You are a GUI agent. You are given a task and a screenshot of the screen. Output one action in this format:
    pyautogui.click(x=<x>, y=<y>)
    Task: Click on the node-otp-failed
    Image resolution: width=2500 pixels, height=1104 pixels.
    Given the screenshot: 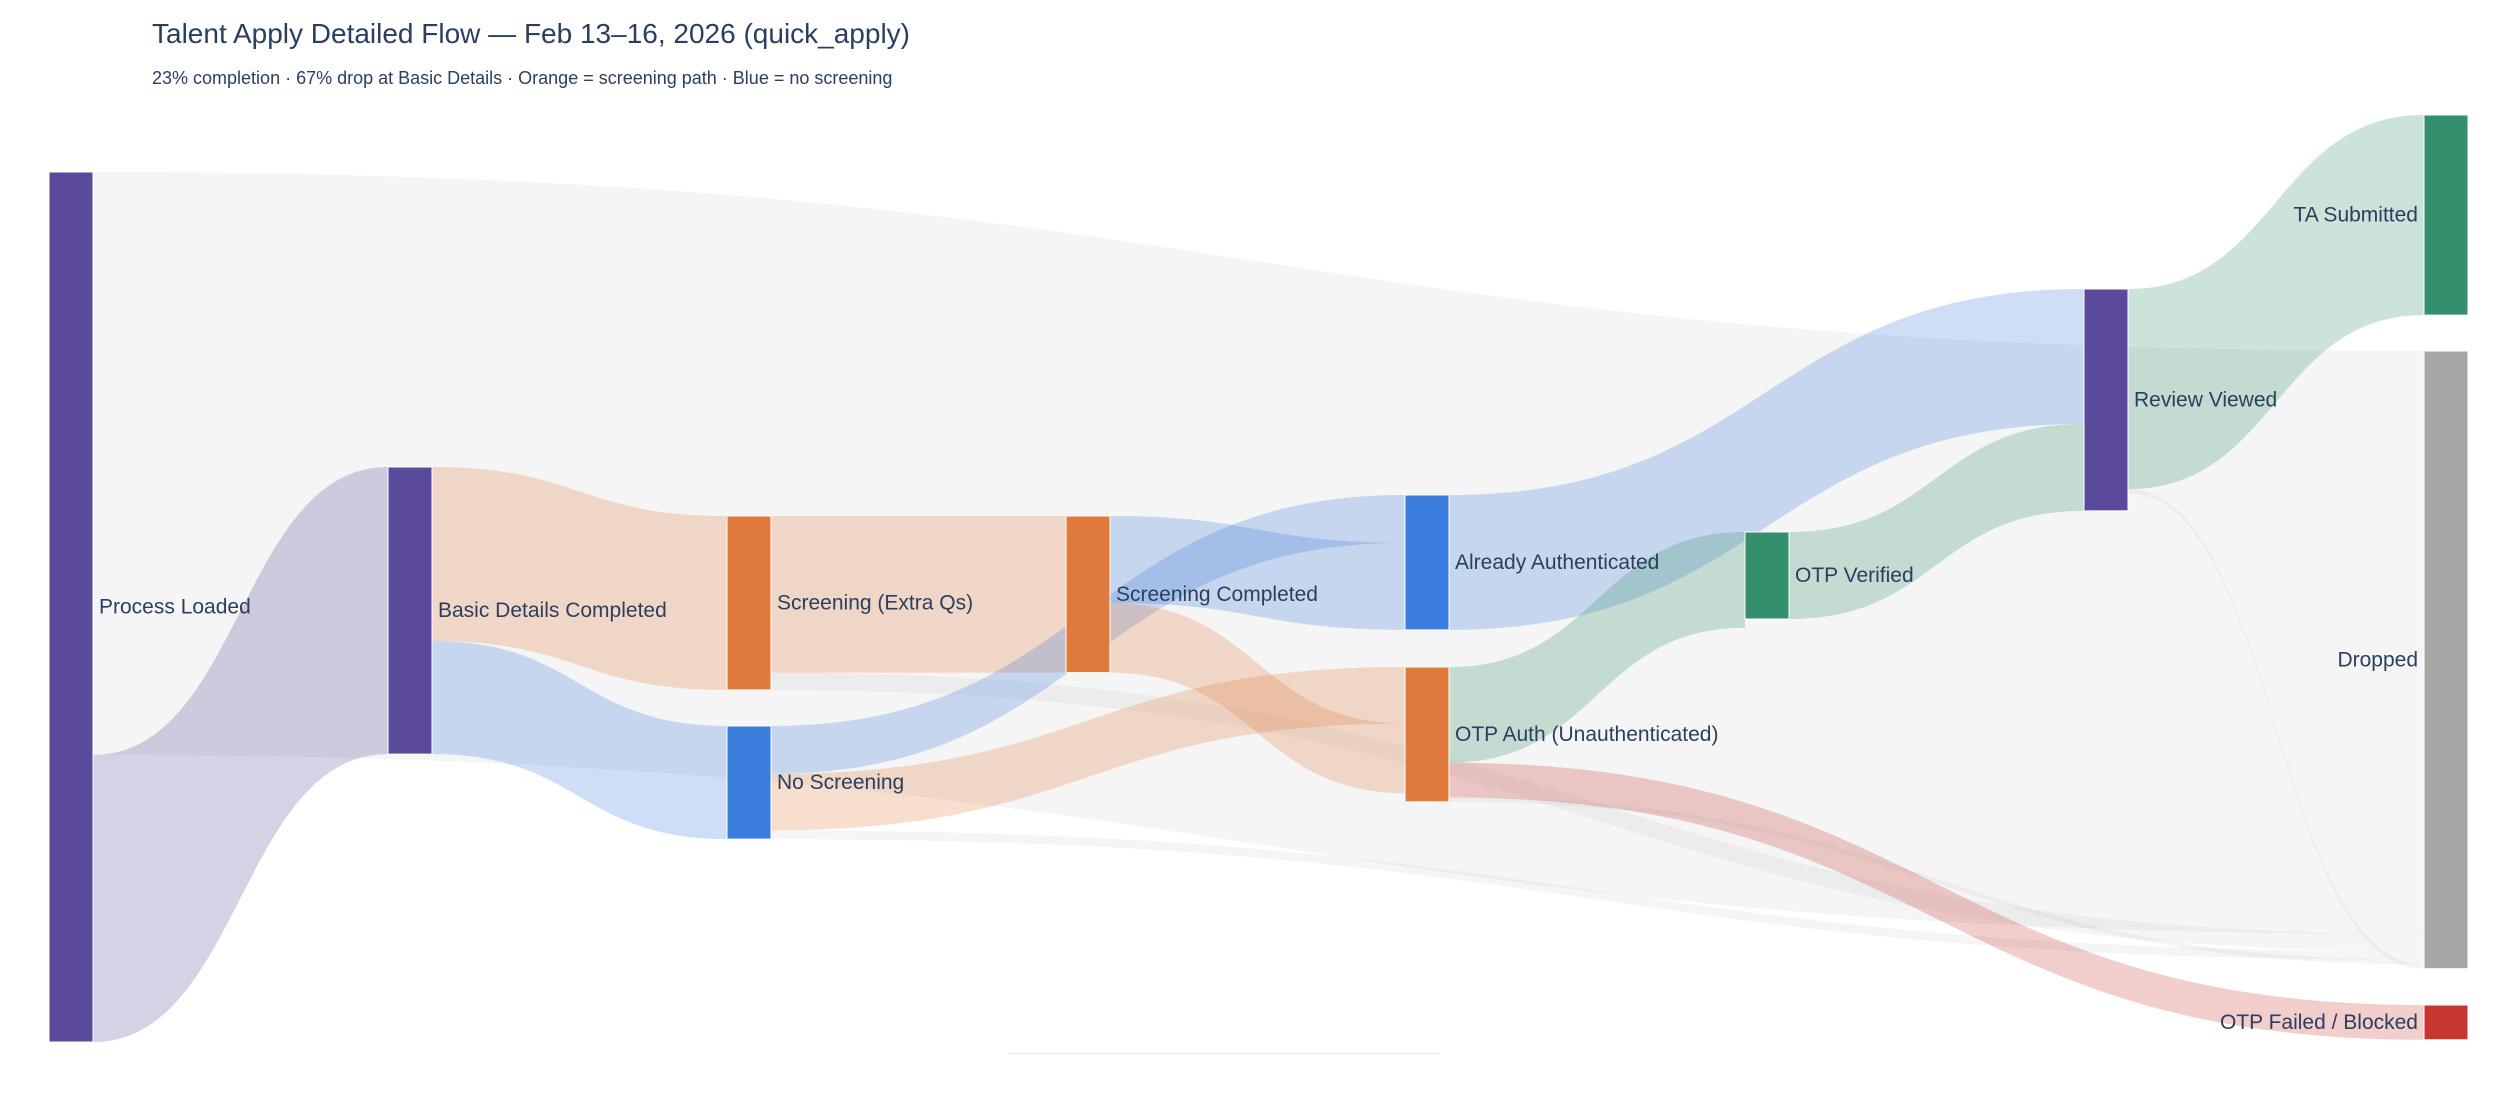 What is the action you would take?
    pyautogui.click(x=2446, y=1022)
    